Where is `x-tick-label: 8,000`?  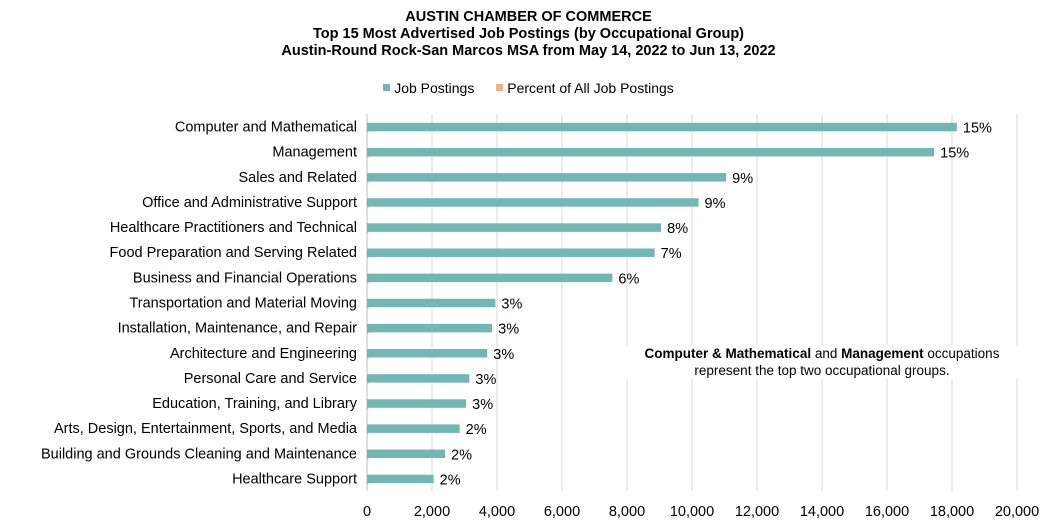
x-tick-label: 8,000 is located at coordinates (627, 512).